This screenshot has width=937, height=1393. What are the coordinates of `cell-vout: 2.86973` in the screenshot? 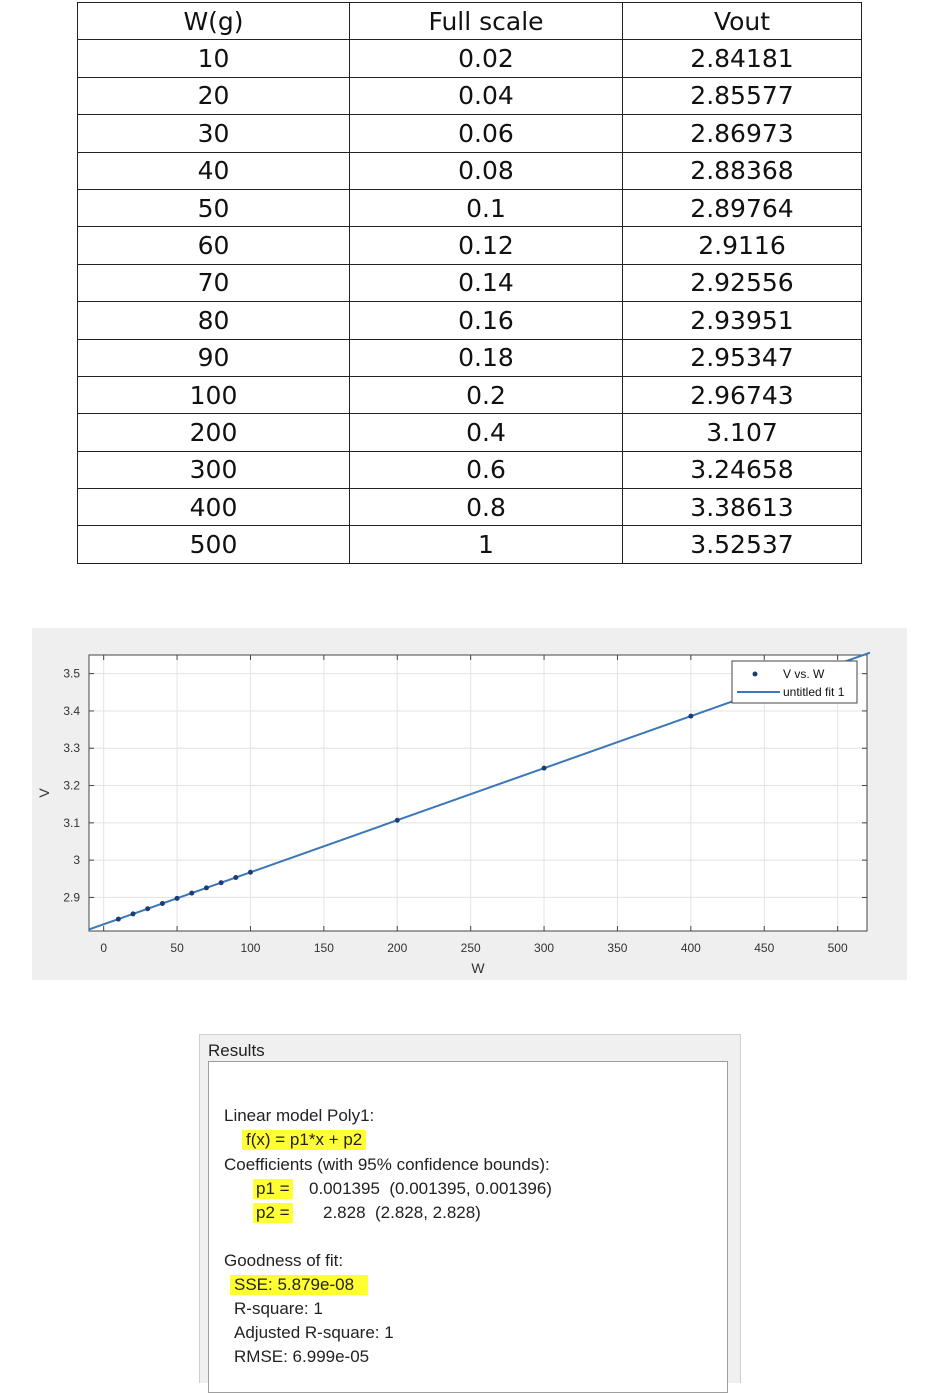 It's located at (742, 133).